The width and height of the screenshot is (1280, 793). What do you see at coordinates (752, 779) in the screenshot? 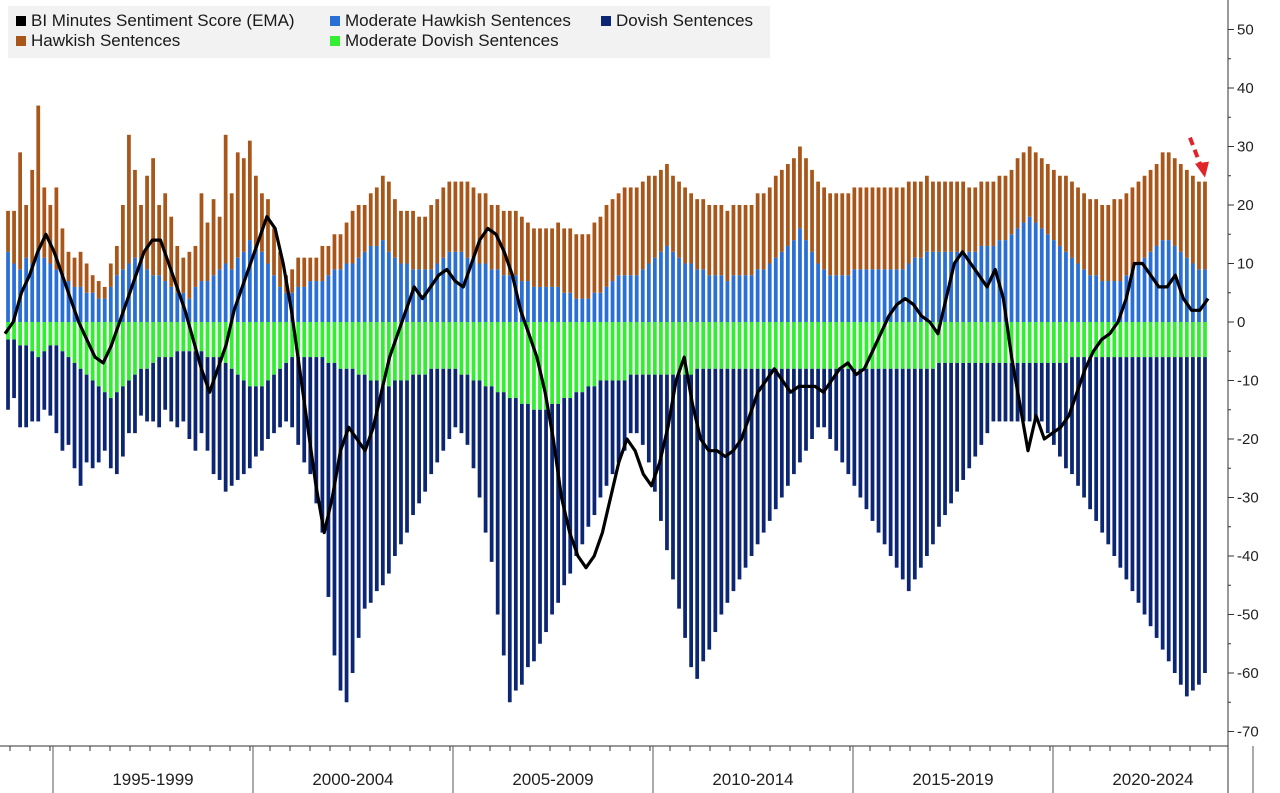
I see `x-period-label: 2010-2014` at bounding box center [752, 779].